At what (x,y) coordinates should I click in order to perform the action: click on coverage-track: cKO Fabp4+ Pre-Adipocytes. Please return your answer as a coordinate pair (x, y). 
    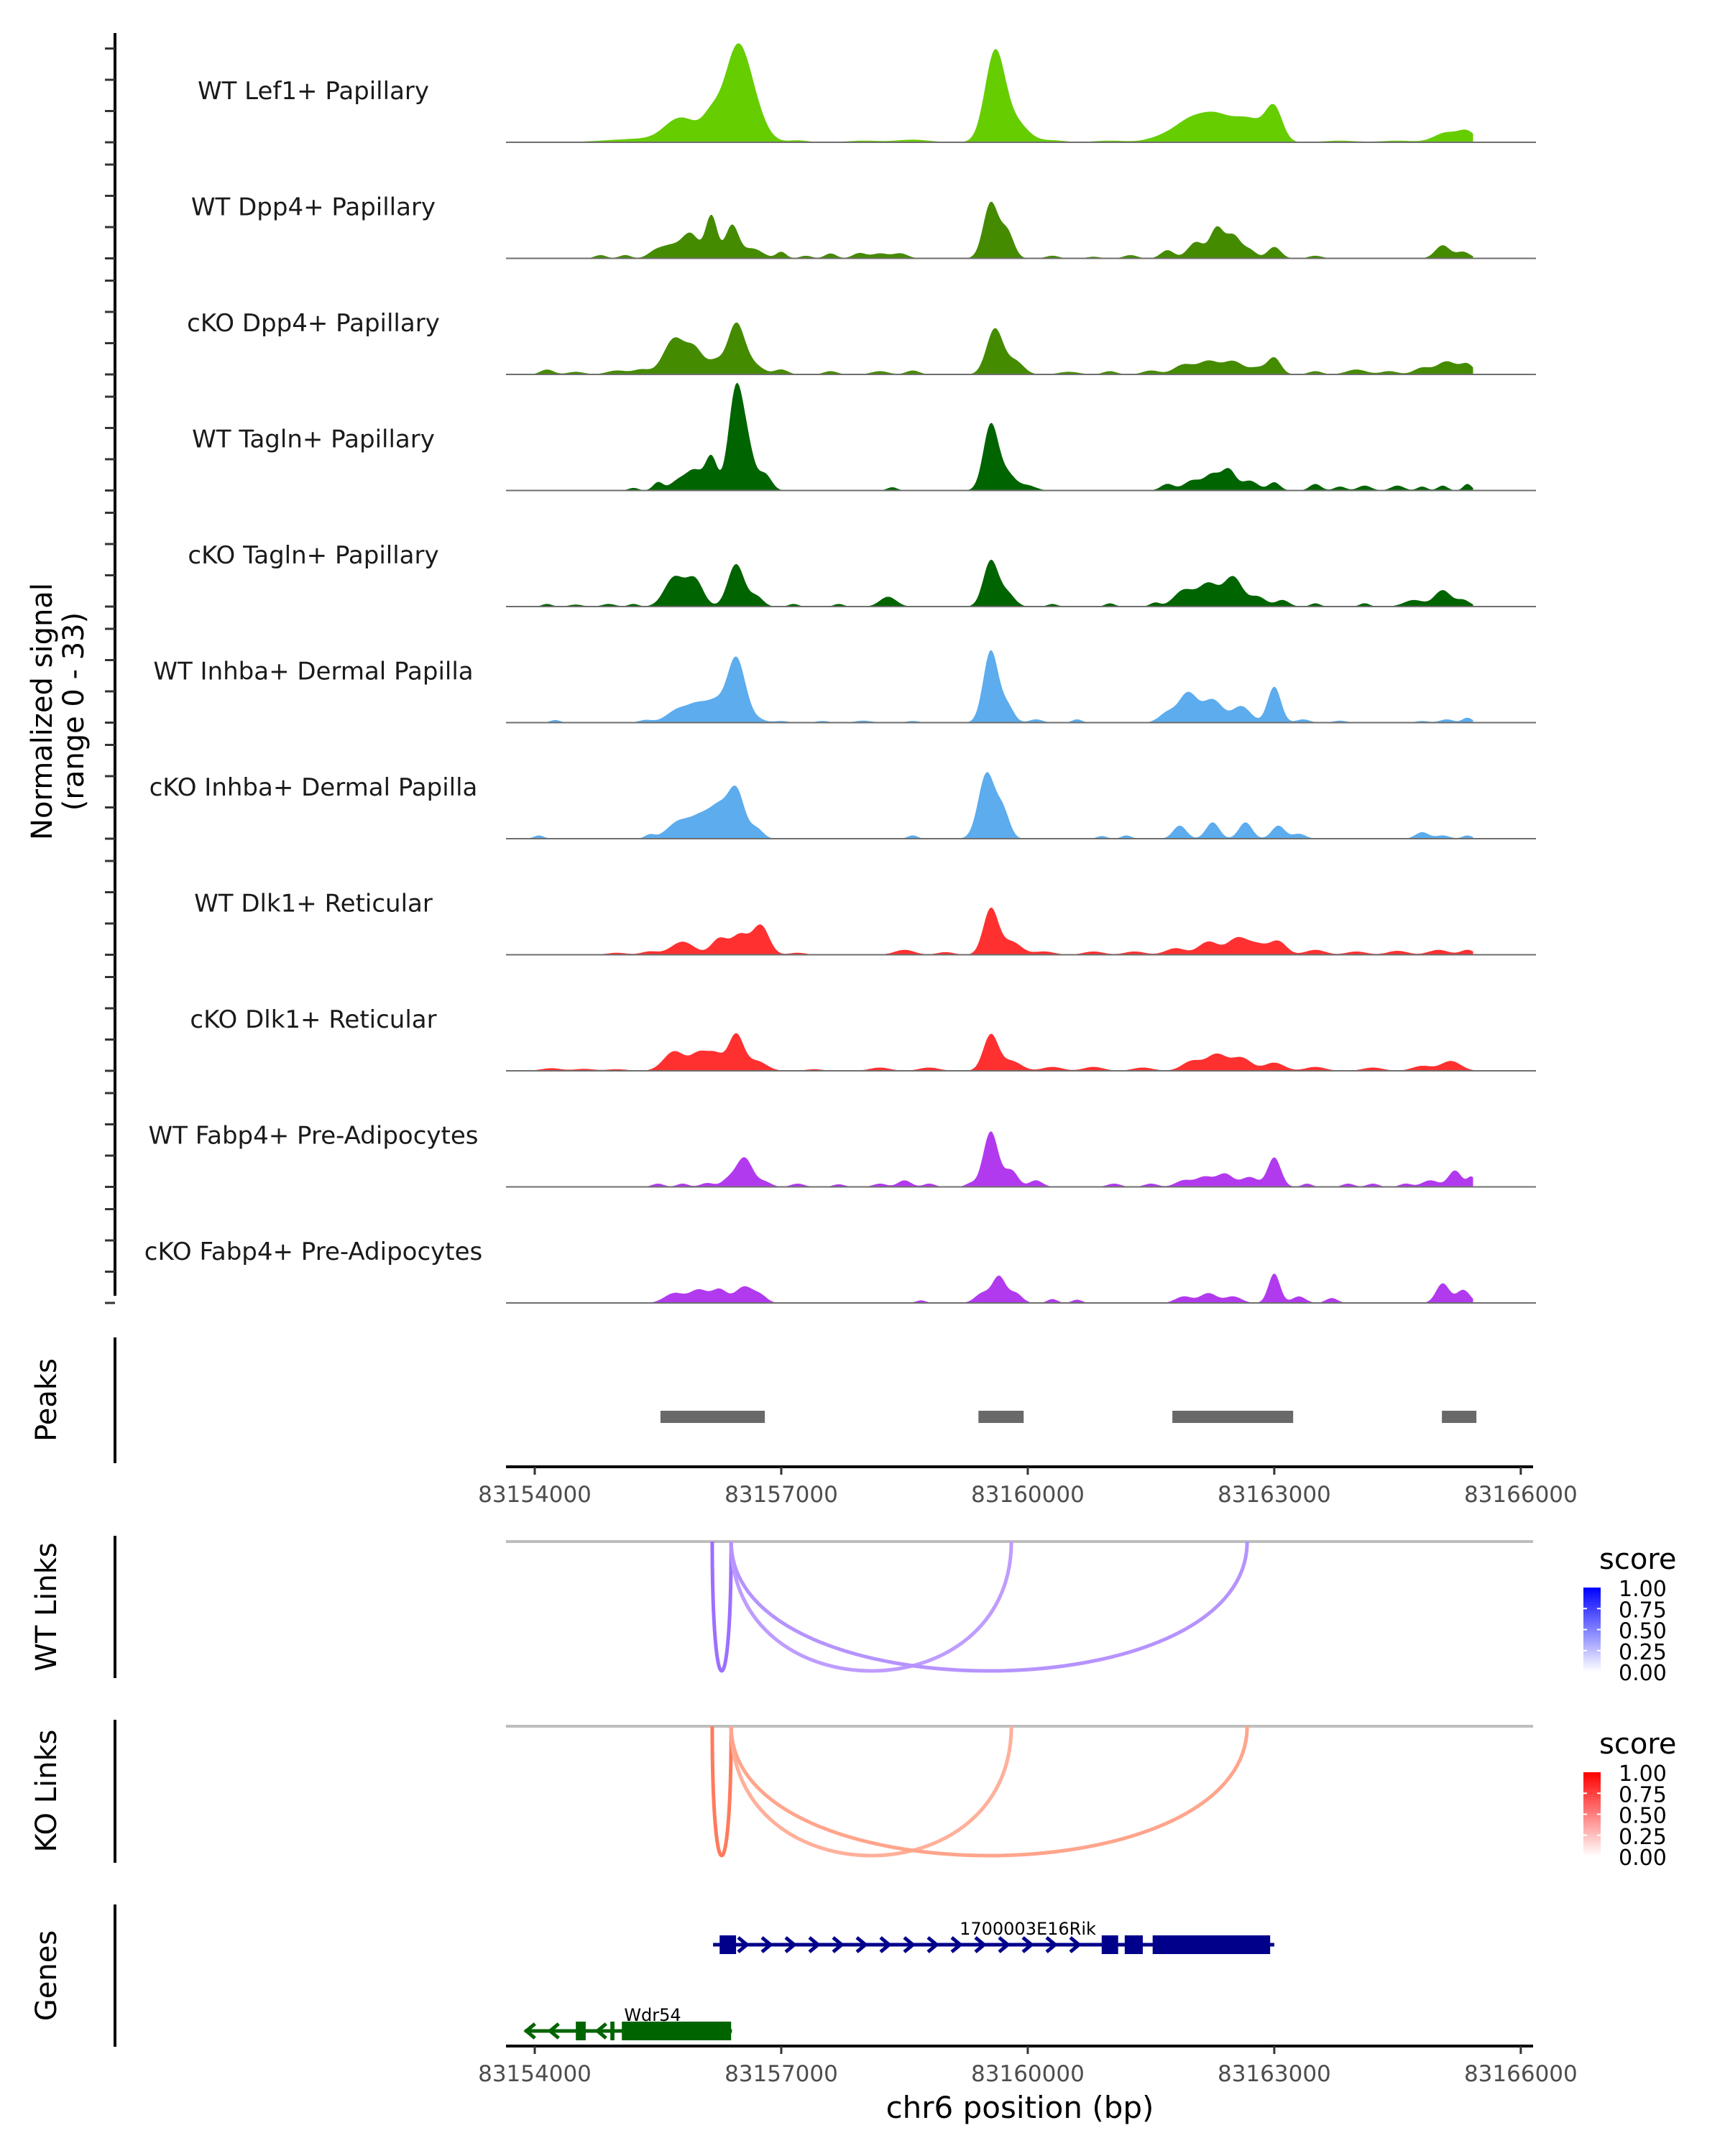
    Looking at the image, I should click on (840, 1271).